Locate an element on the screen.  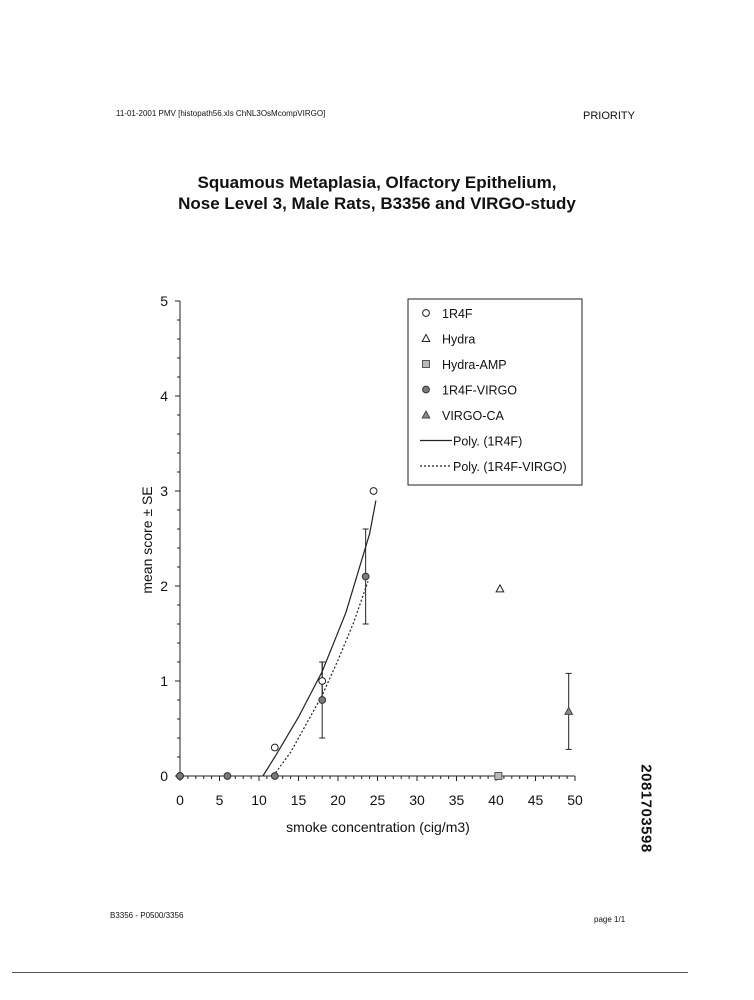
legend-label-1r4f: 1R4F is located at coordinates (457, 314).